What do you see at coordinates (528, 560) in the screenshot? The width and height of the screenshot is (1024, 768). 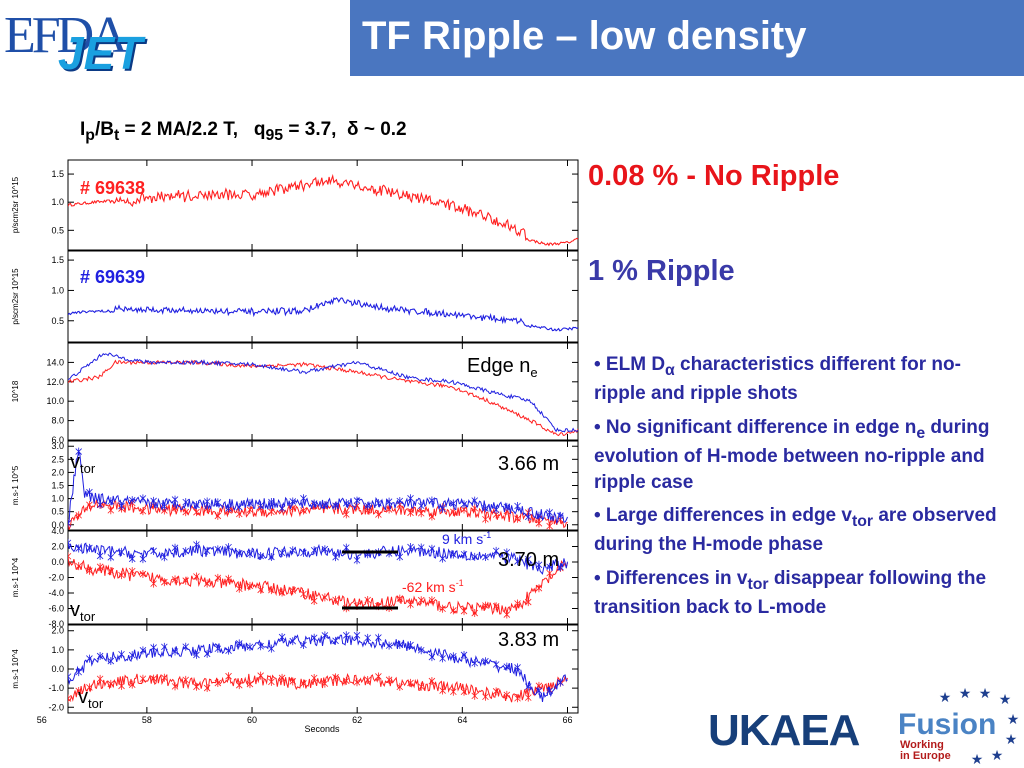 I see `radius-label-370: 3.70 m` at bounding box center [528, 560].